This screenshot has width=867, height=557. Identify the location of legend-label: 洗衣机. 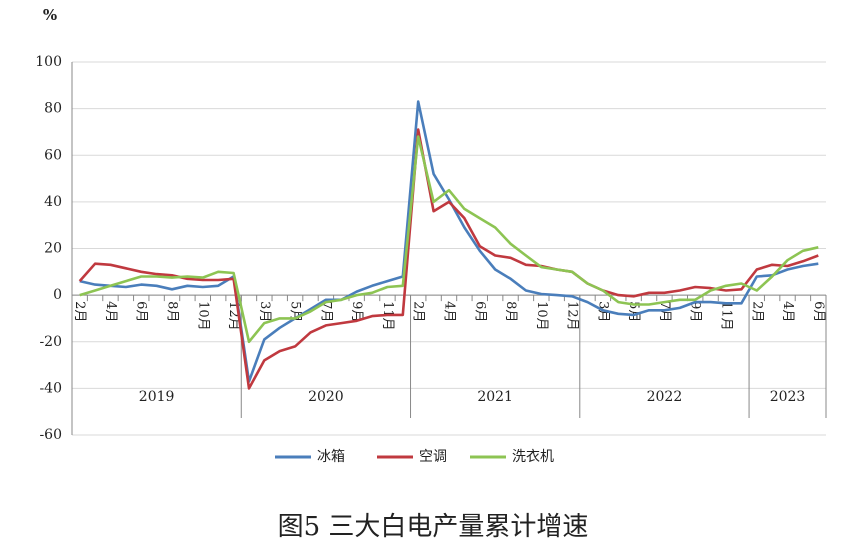
(533, 457).